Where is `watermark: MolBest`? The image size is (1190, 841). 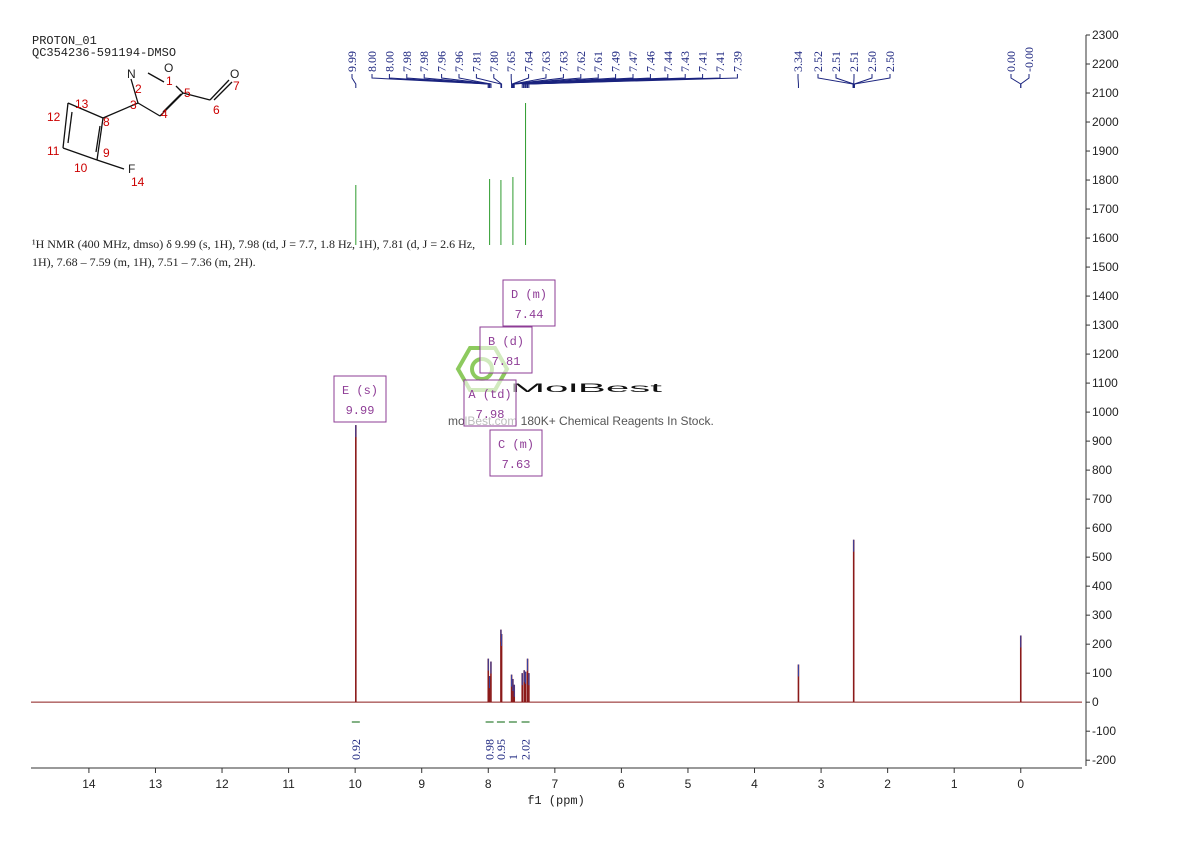
watermark: MolBest is located at coordinates (587, 388).